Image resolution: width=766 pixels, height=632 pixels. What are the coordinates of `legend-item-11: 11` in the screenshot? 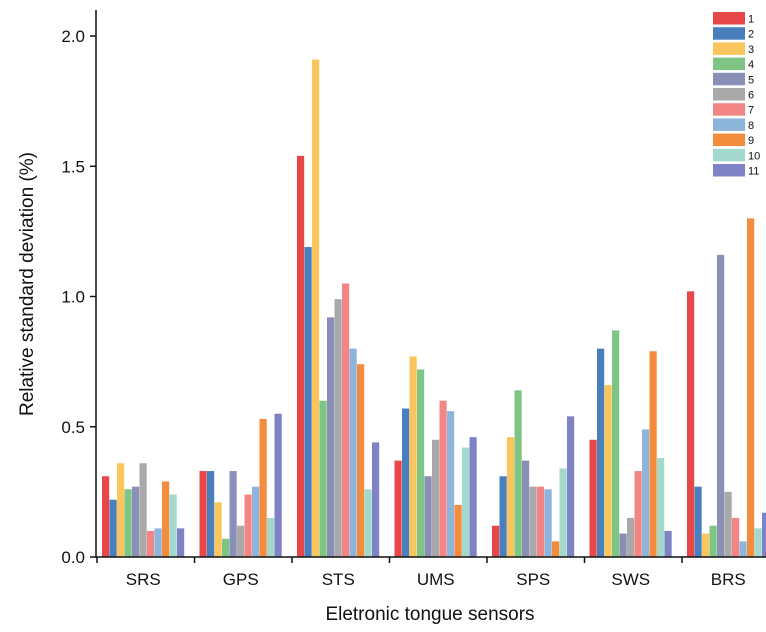 It's located at (736, 171).